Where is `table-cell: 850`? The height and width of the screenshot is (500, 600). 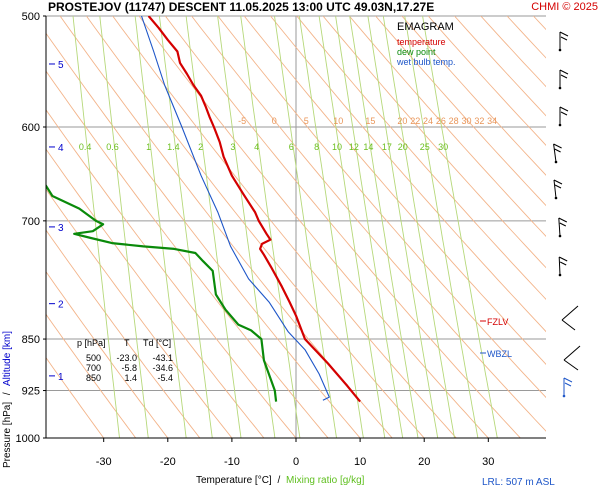 table-cell: 850 is located at coordinates (93, 378).